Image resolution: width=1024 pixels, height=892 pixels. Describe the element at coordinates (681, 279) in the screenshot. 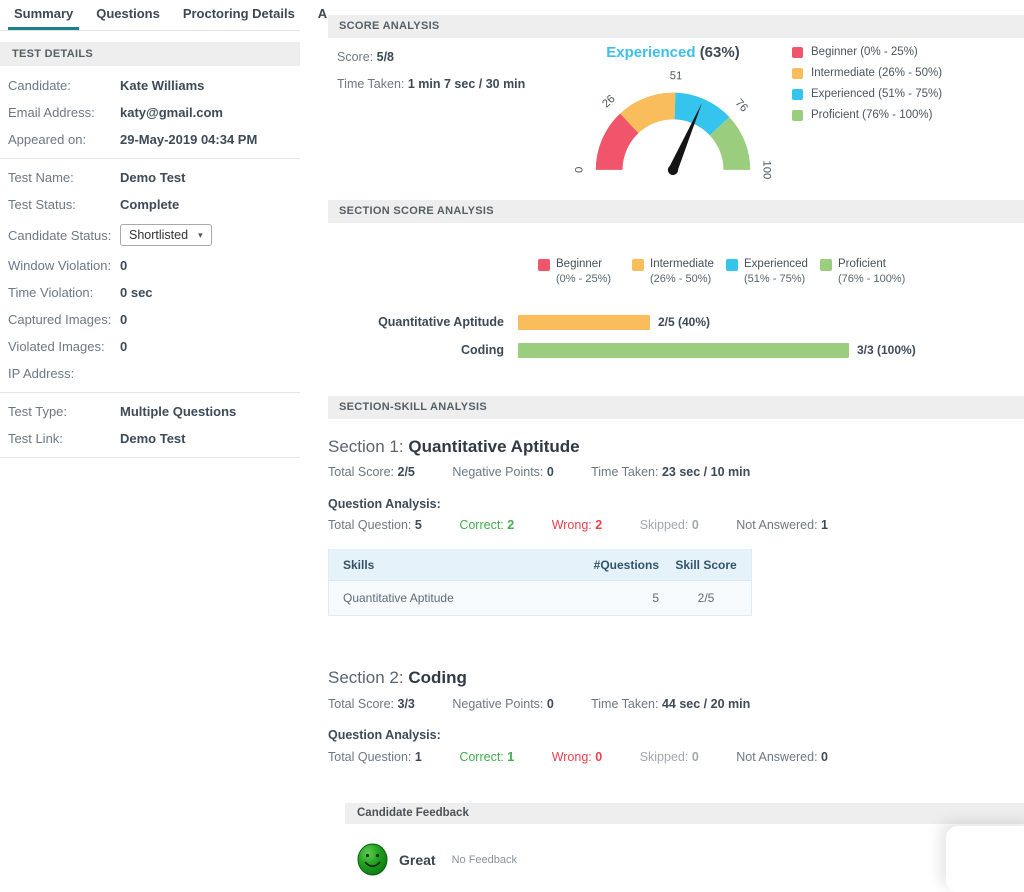

I see `legend-range: (26% - 50%)` at that location.